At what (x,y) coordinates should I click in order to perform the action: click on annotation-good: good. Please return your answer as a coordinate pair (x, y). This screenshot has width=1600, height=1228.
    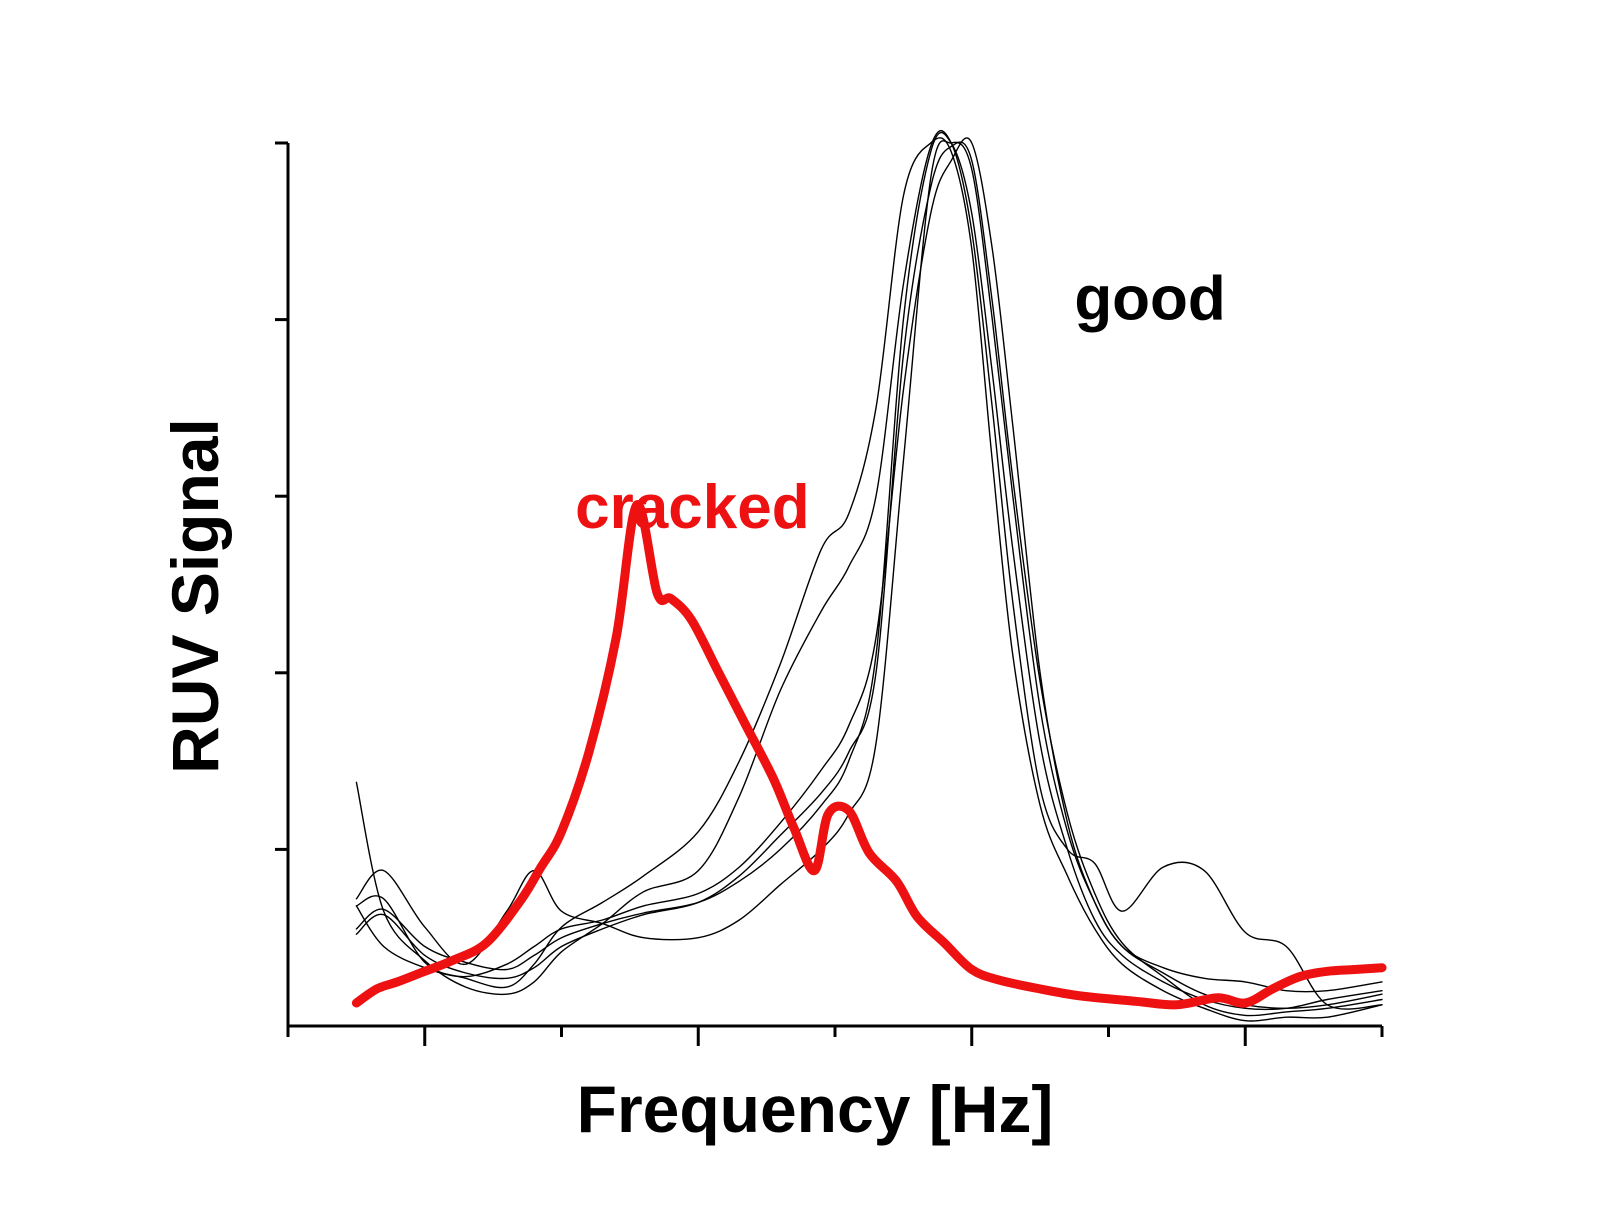
    Looking at the image, I should click on (1150, 299).